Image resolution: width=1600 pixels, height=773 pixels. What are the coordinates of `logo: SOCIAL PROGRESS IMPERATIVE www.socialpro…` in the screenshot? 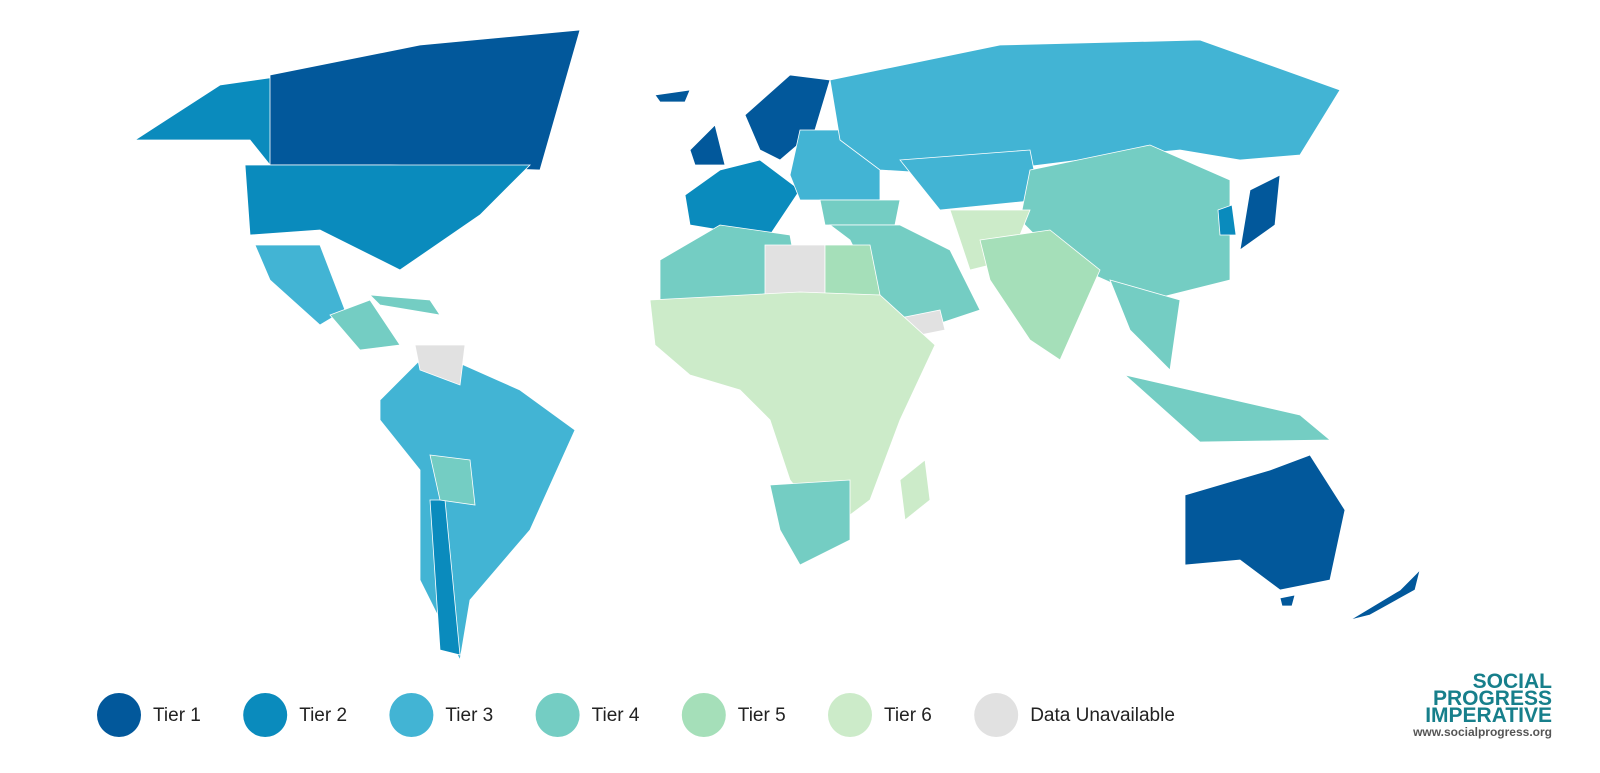 It's located at (1482, 704).